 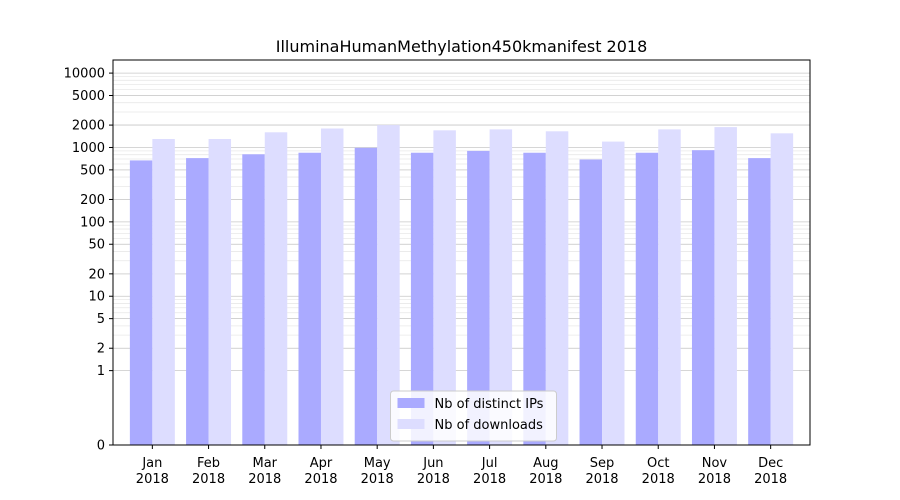 What do you see at coordinates (601, 471) in the screenshot?
I see `x-tick-label: Sep 2018` at bounding box center [601, 471].